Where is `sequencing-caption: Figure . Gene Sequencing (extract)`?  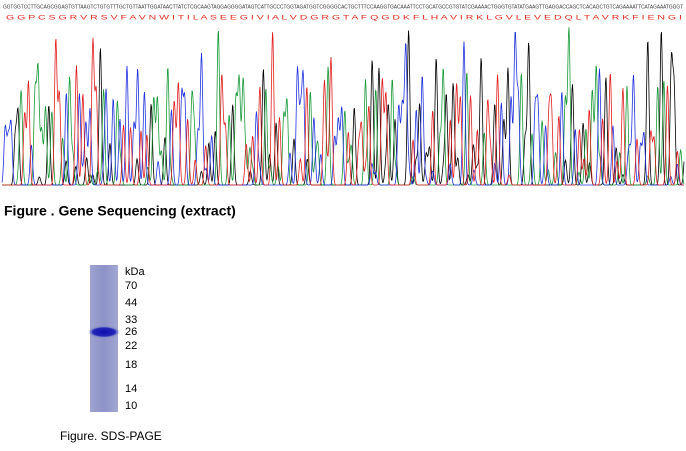
sequencing-caption: Figure . Gene Sequencing (extract) is located at coordinates (120, 211).